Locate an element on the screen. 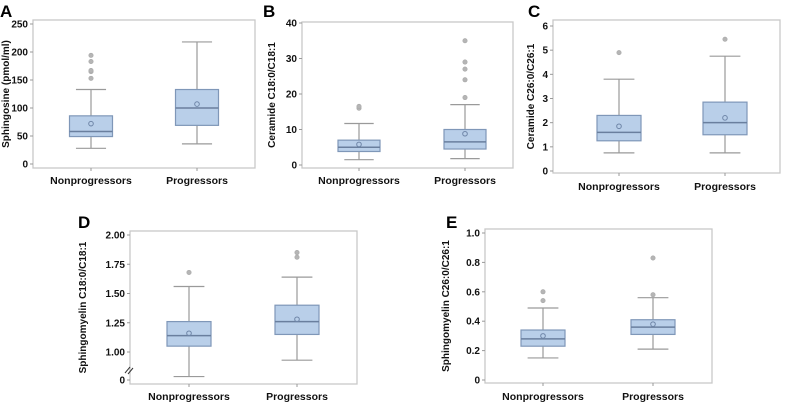  y-tick-label: 0.6 is located at coordinates (473, 292).